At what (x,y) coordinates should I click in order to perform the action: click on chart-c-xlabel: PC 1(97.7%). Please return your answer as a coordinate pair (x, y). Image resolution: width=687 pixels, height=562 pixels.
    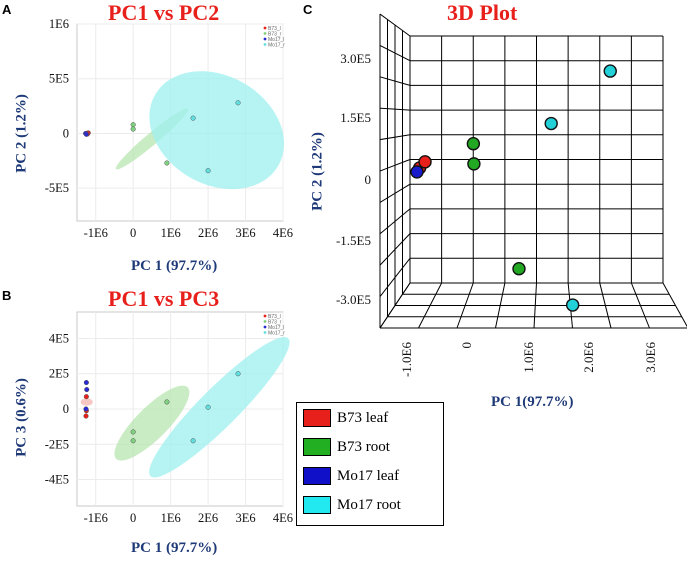
    Looking at the image, I should click on (532, 402).